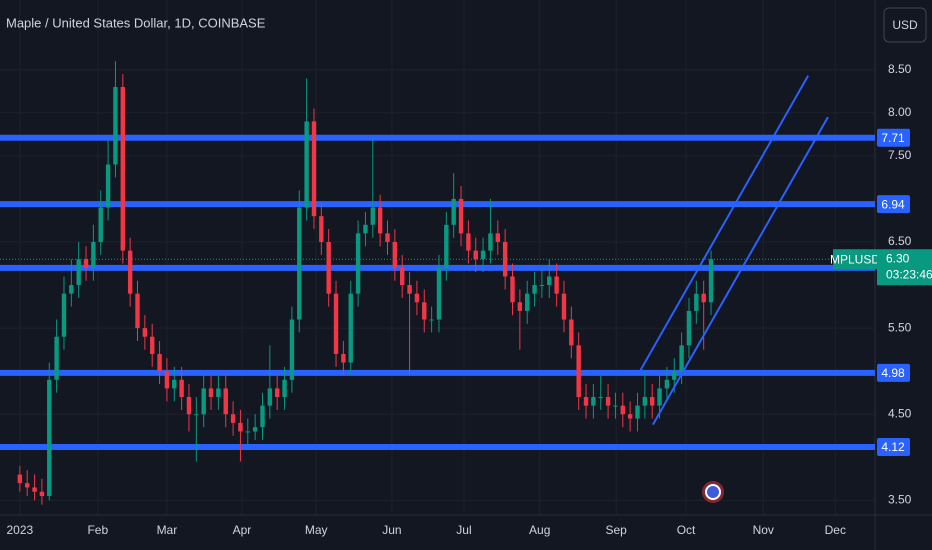 The width and height of the screenshot is (932, 550). I want to click on price-tag, so click(904, 267).